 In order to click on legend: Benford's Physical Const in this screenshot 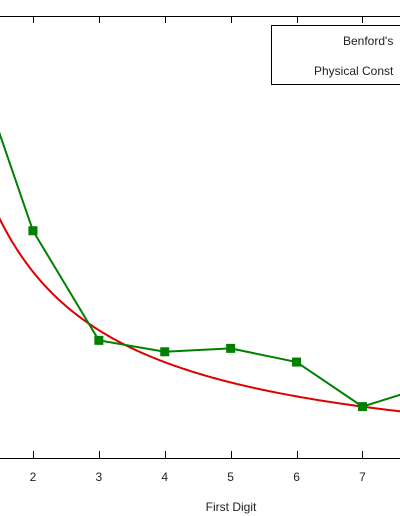, I will do `click(335, 55)`.